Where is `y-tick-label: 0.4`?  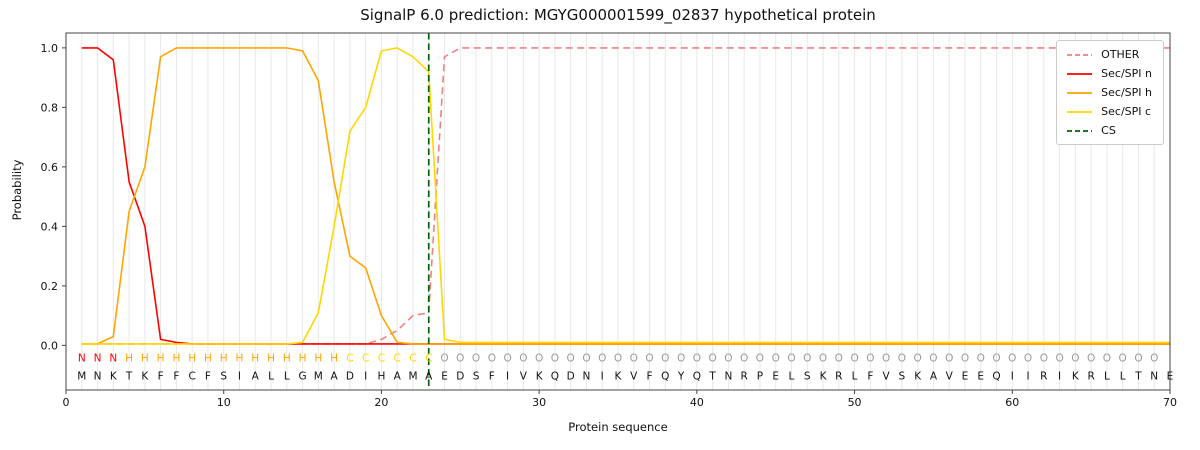
y-tick-label: 0.4 is located at coordinates (50, 226).